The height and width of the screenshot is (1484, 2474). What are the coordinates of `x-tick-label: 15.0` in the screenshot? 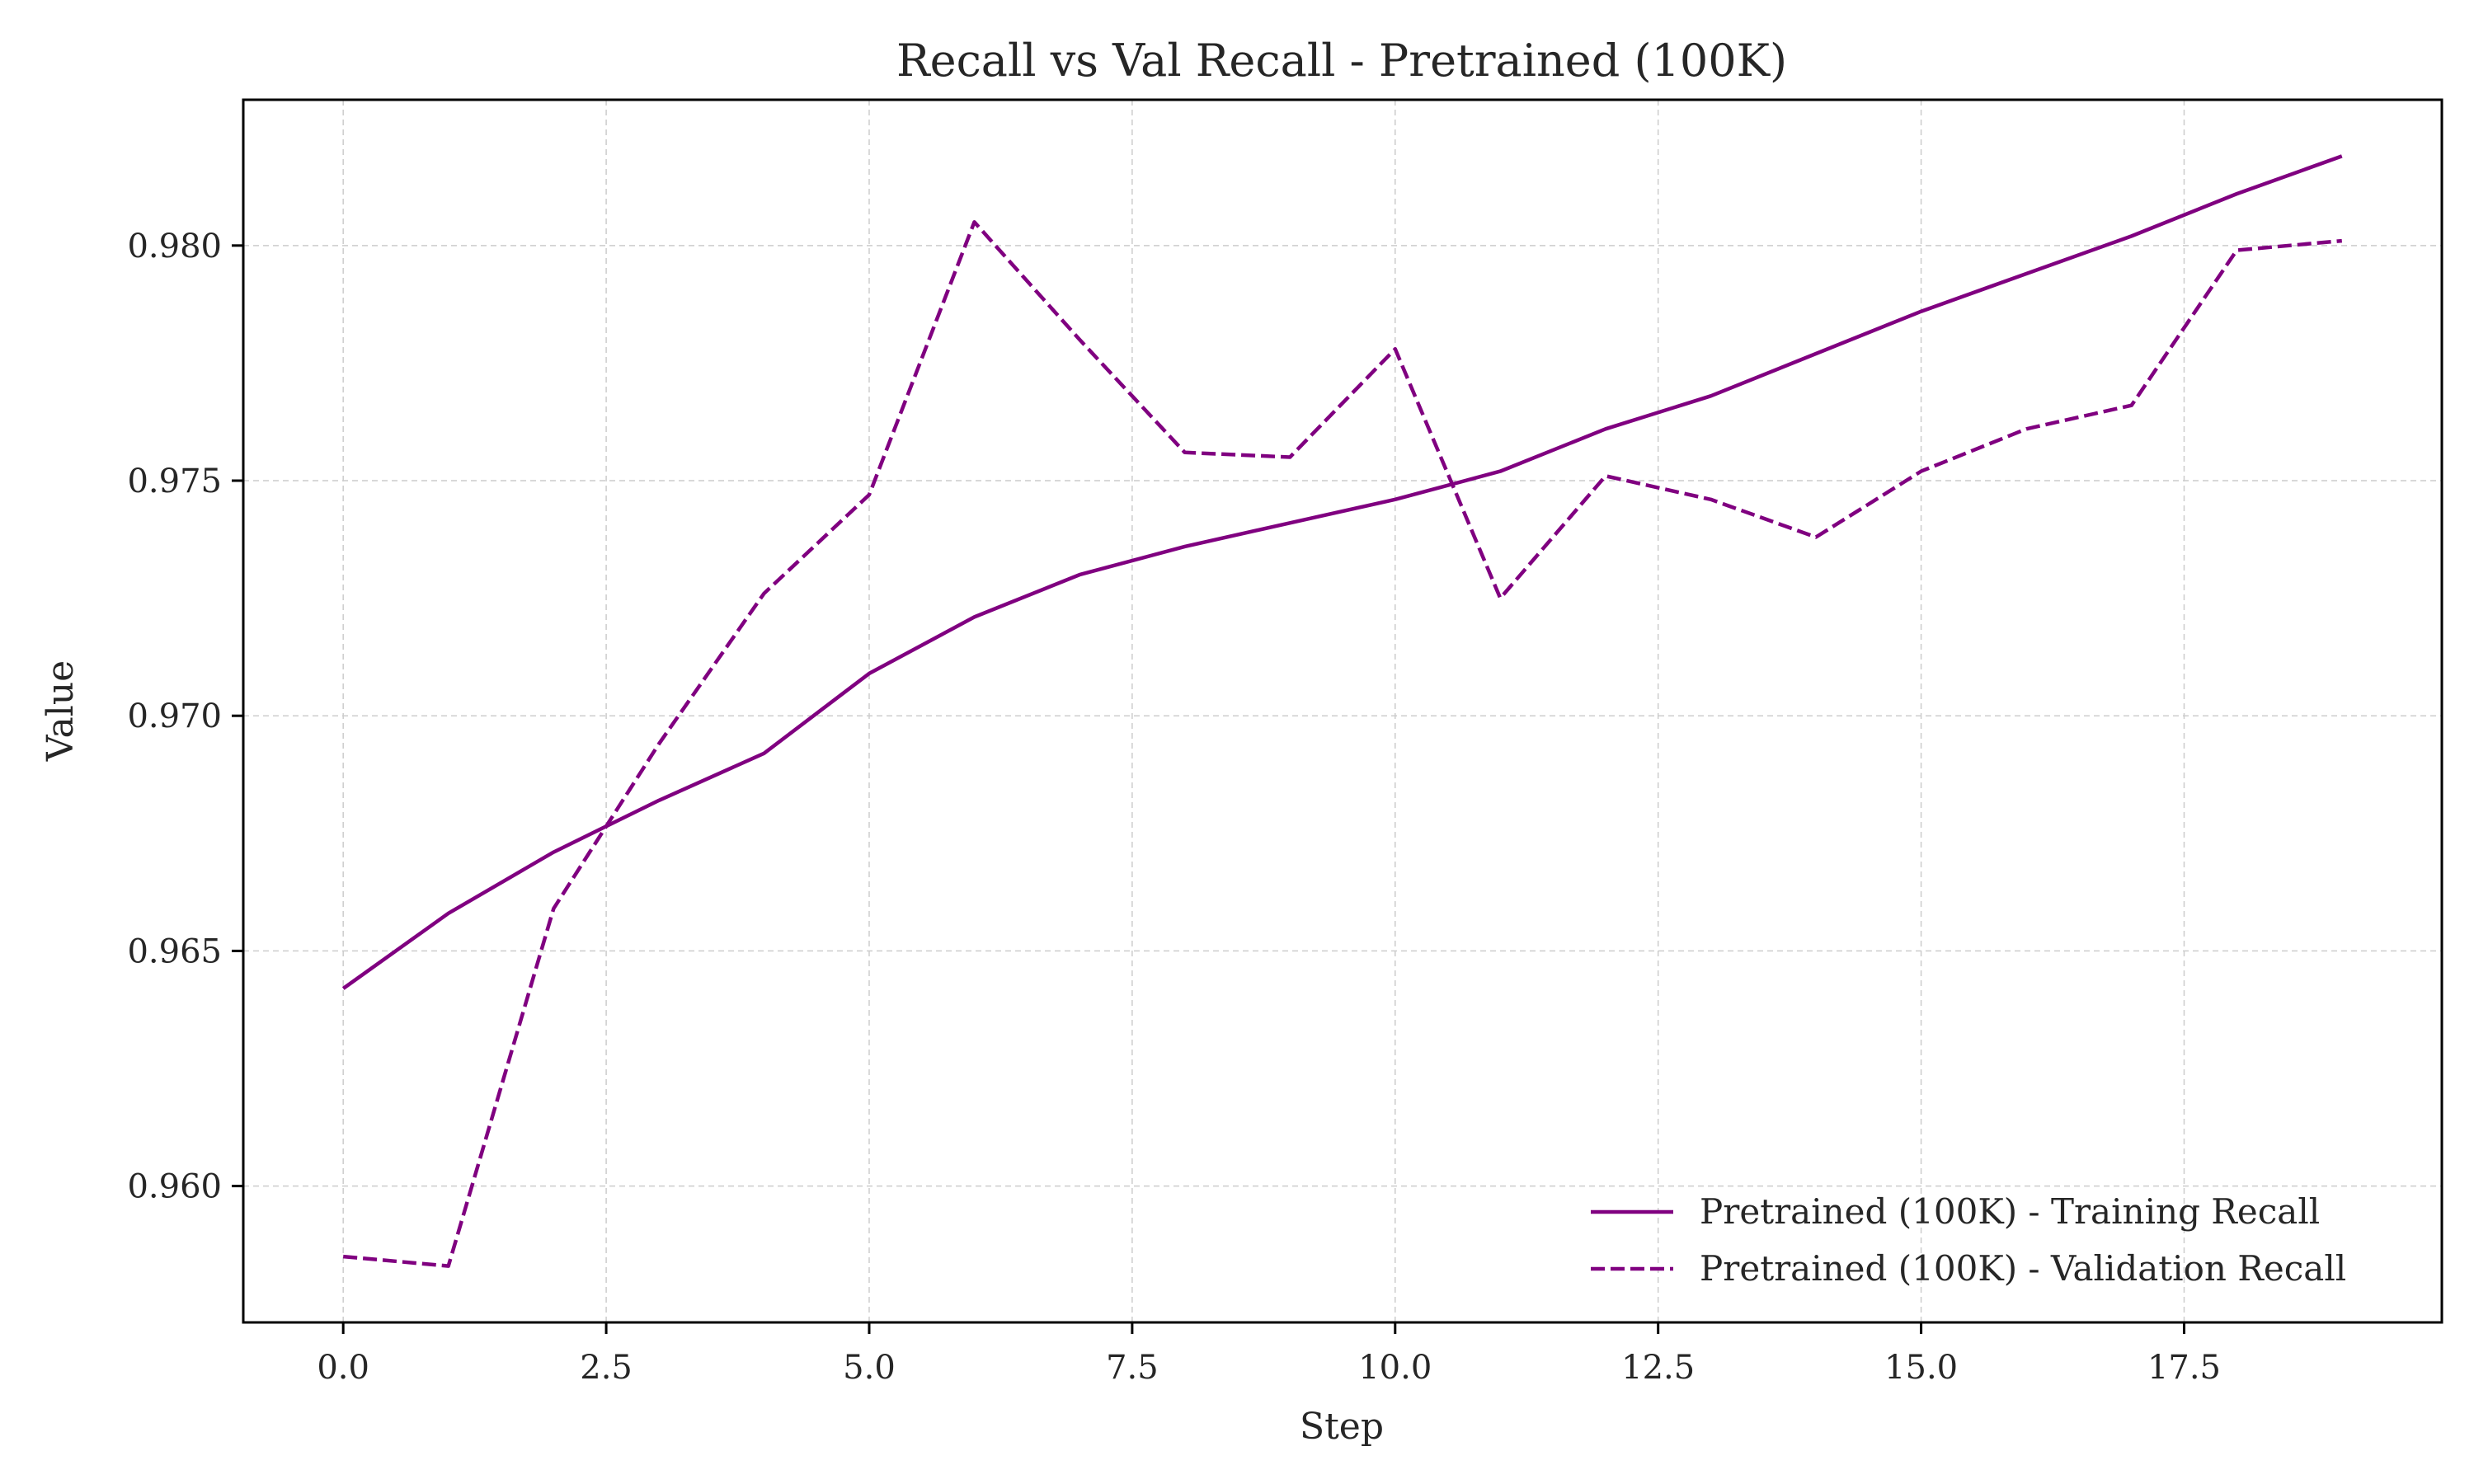 It's located at (1921, 1368).